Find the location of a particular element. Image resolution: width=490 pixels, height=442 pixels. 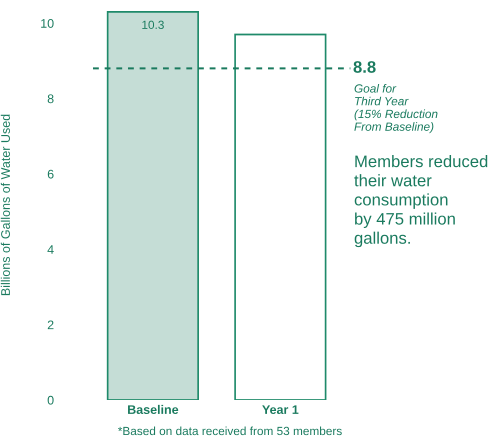

y-tick-label: 2 is located at coordinates (51, 325).